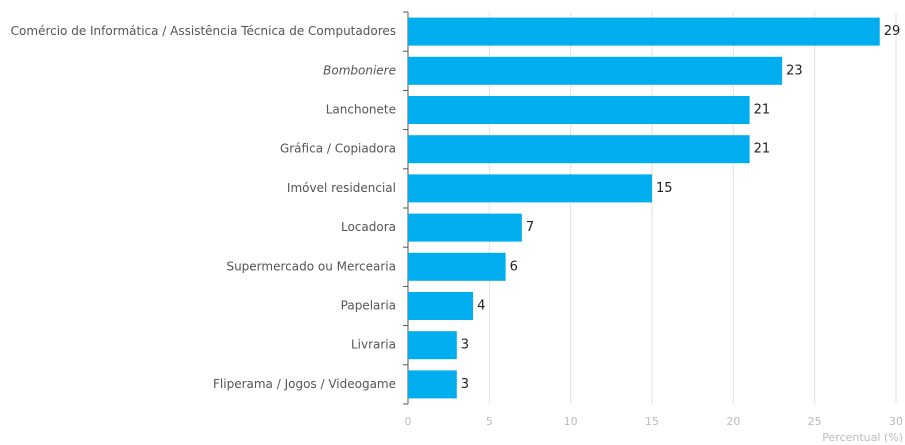 The height and width of the screenshot is (445, 905). What do you see at coordinates (304, 384) in the screenshot?
I see `y-tick-label: Fliperama / Jogos / Videogame` at bounding box center [304, 384].